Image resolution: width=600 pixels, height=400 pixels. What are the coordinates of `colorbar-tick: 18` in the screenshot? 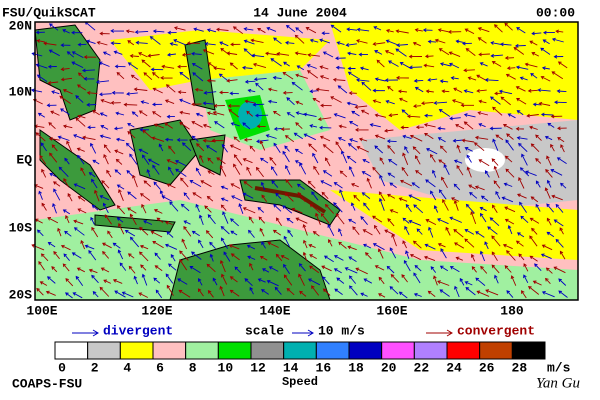 It's located at (356, 367).